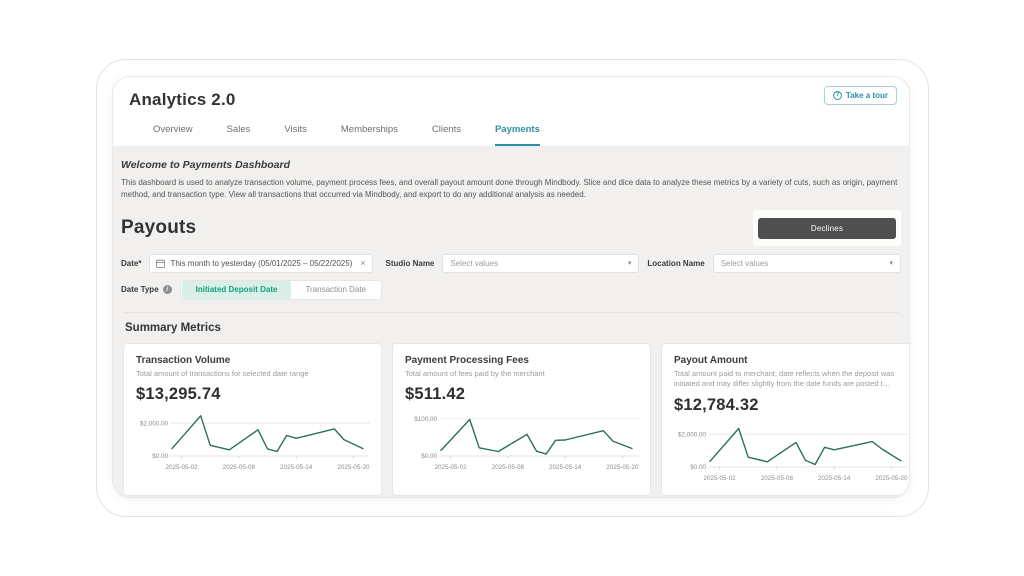 Image resolution: width=1024 pixels, height=576 pixels. What do you see at coordinates (410, 263) in the screenshot?
I see `studio-name-label: Studio Name` at bounding box center [410, 263].